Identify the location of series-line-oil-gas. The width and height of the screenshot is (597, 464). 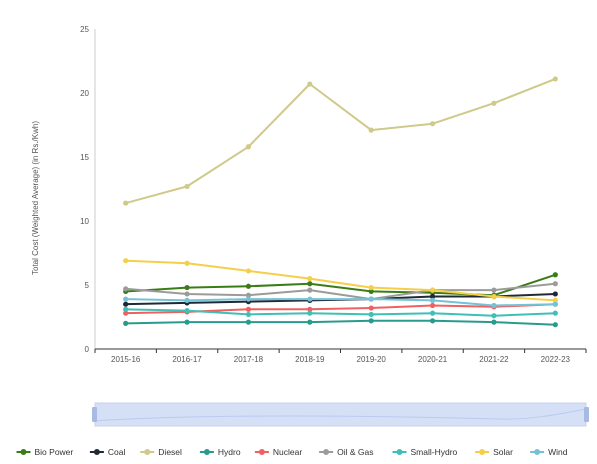
(340, 291).